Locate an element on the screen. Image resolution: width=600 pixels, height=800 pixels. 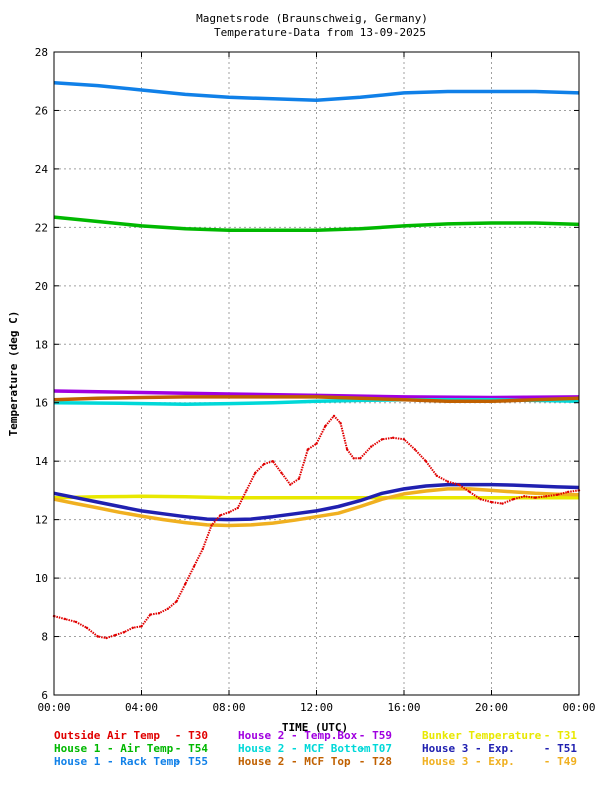
x-axis-label: TIME (UTC) is located at coordinates (315, 727).